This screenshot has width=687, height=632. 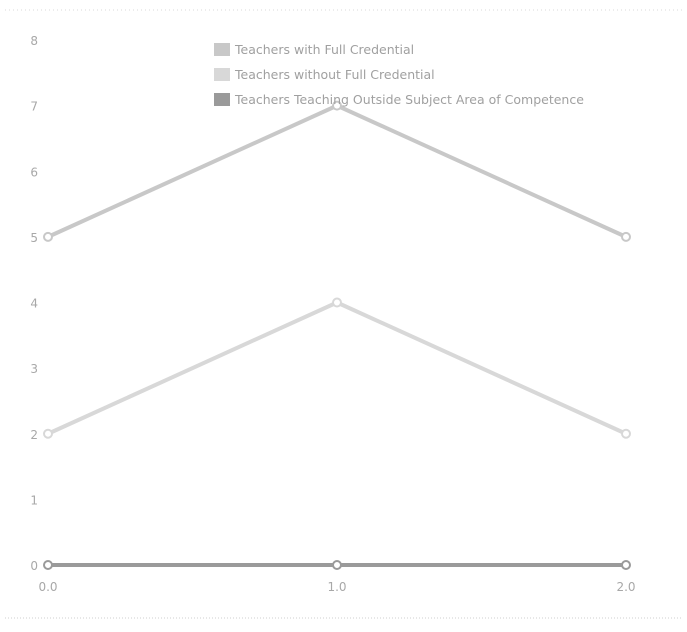 What do you see at coordinates (324, 49) in the screenshot?
I see `legend-label: Teachers with Full Credential` at bounding box center [324, 49].